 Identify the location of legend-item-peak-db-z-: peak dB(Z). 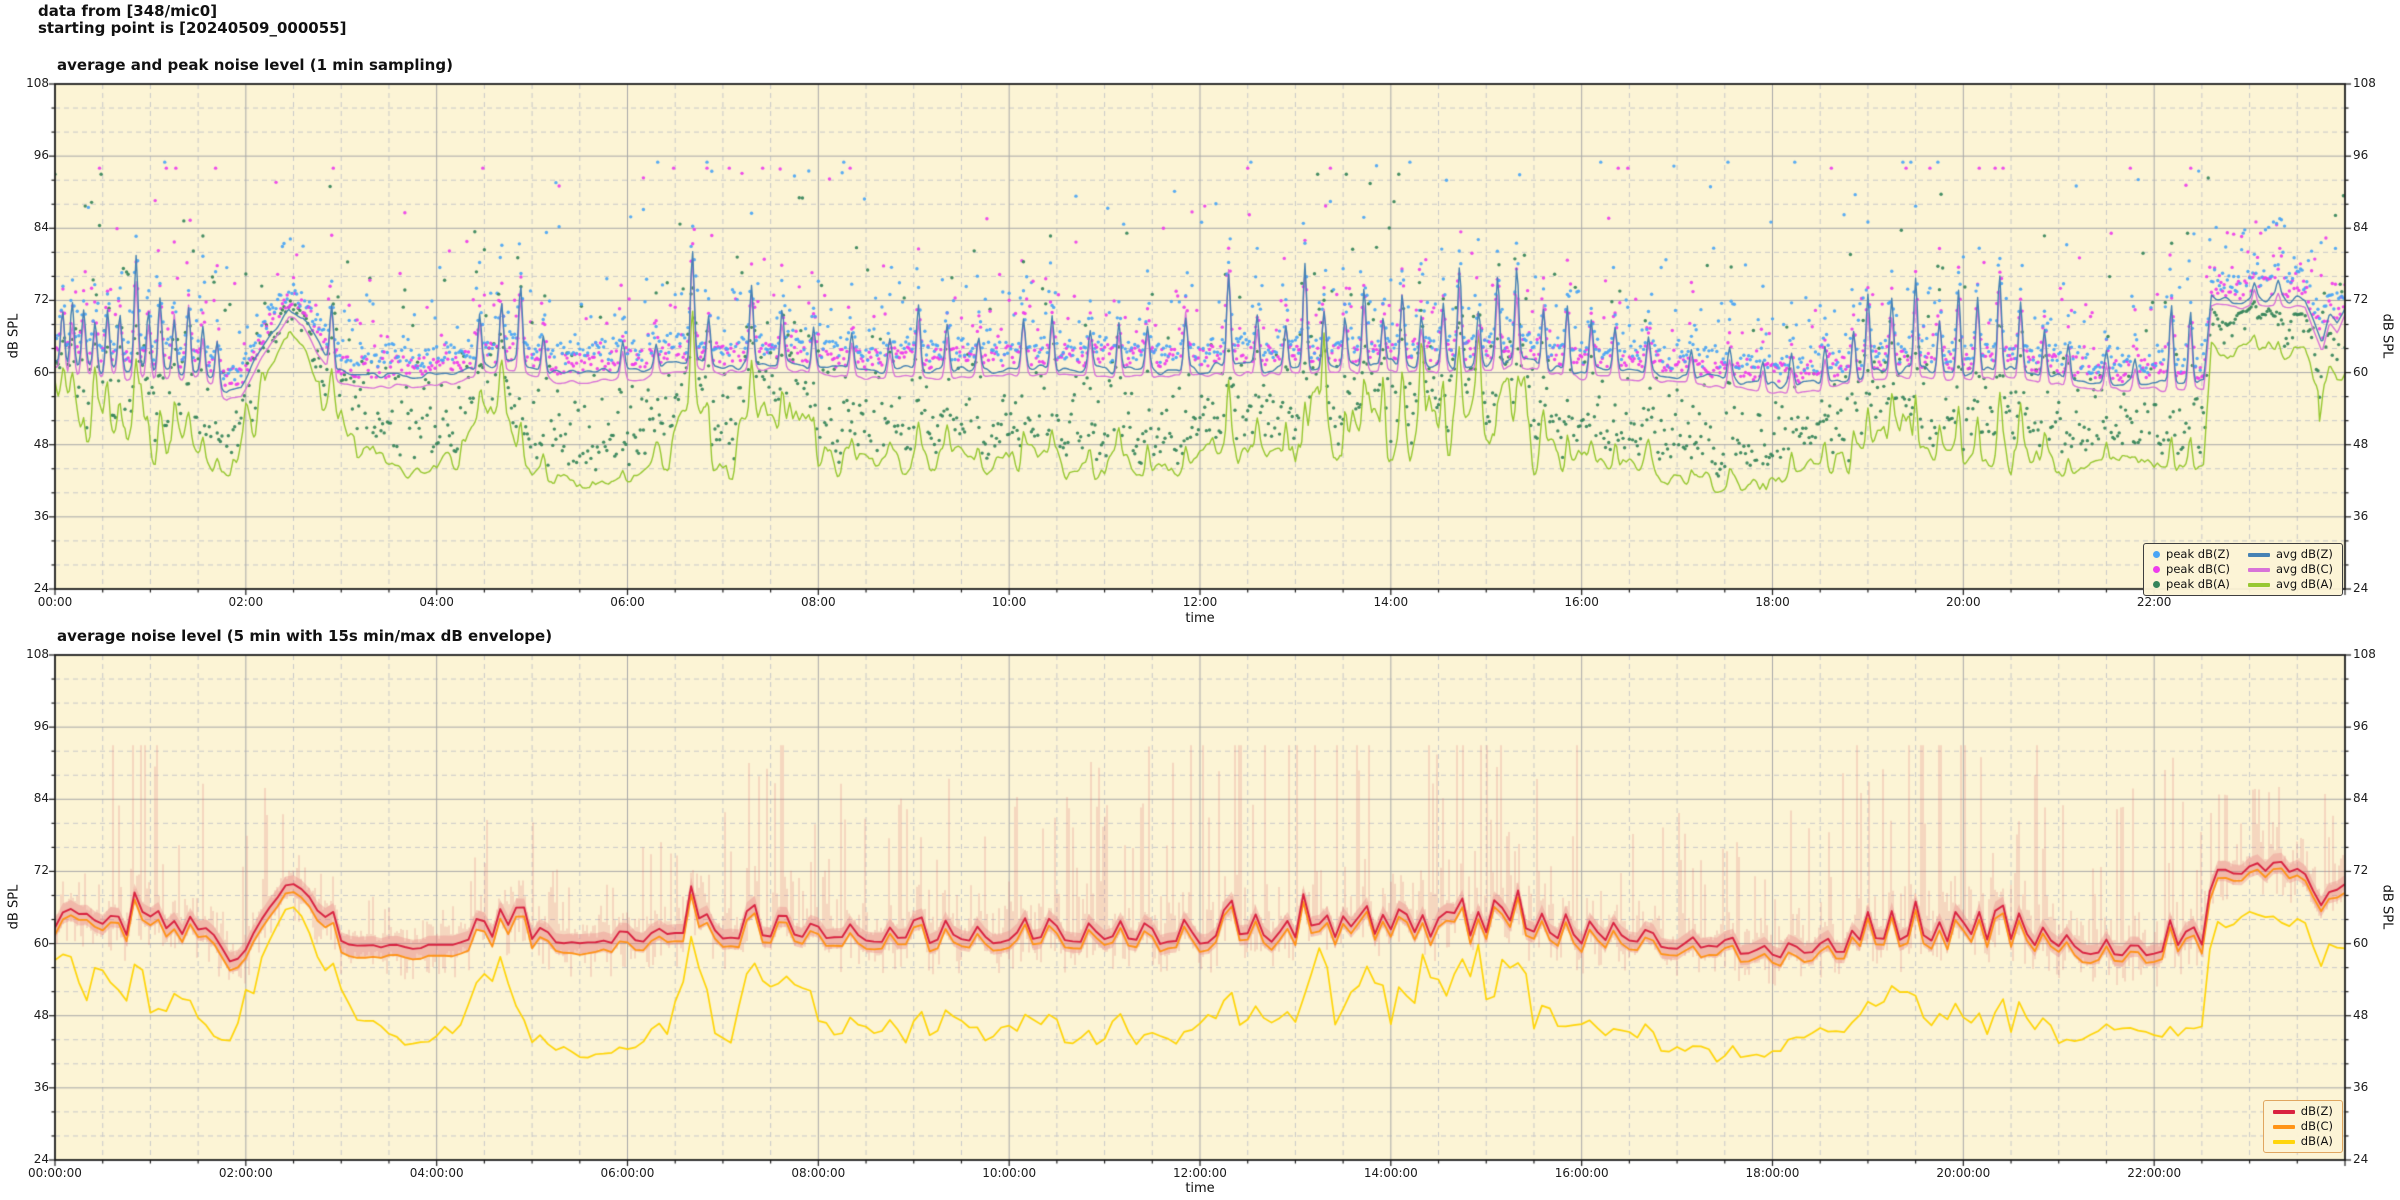
(2191, 554).